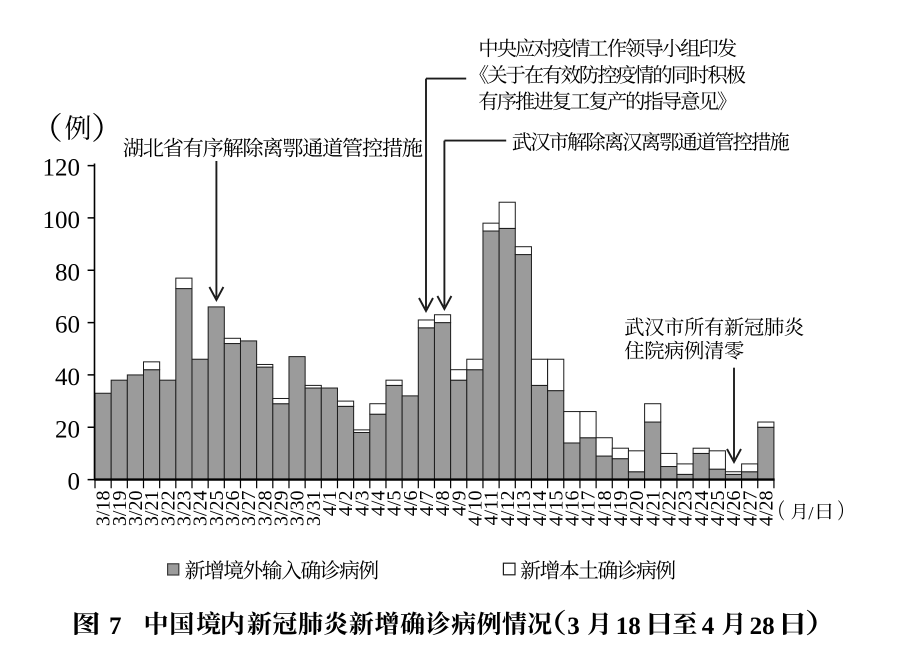  Describe the element at coordinates (734, 509) in the screenshot. I see `svg-text: 4/26` at that location.